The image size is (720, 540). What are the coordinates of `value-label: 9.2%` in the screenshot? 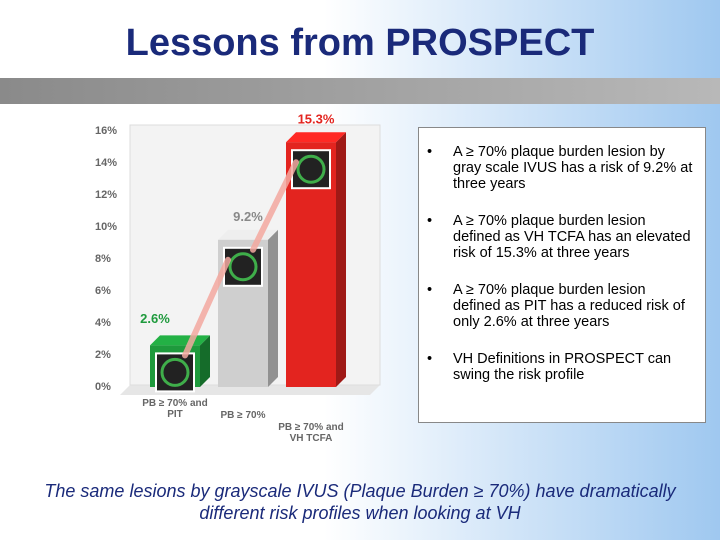 It's located at (248, 216).